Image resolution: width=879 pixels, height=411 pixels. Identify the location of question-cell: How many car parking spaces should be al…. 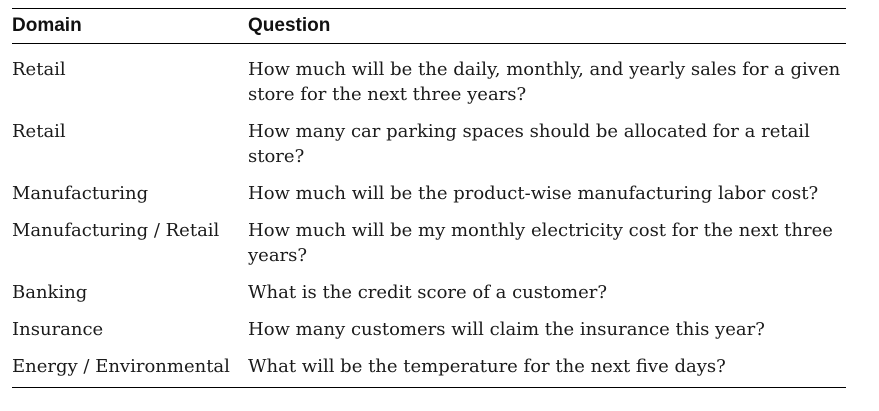
(529, 144).